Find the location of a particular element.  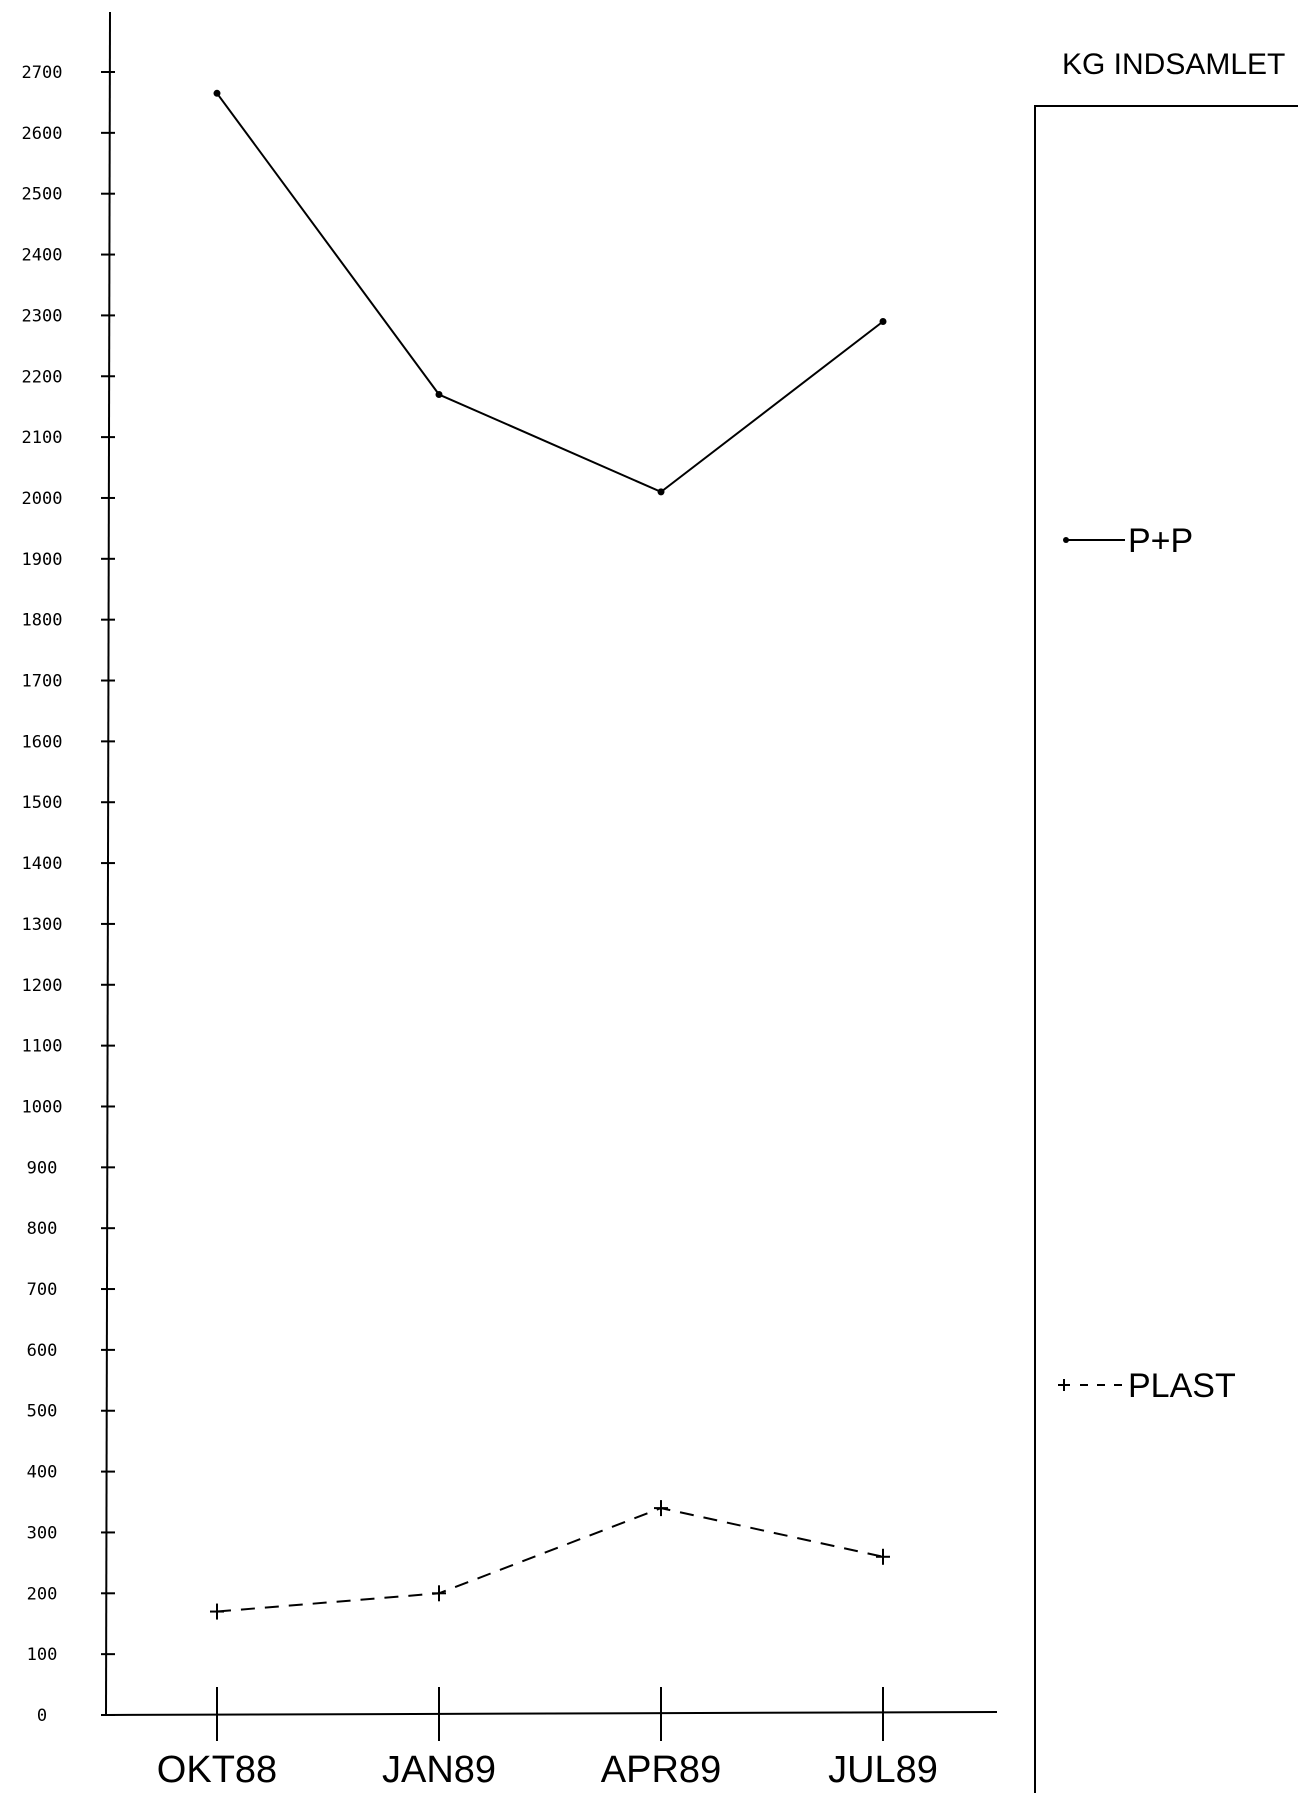

y-tick-label: 2000 is located at coordinates (42, 499).